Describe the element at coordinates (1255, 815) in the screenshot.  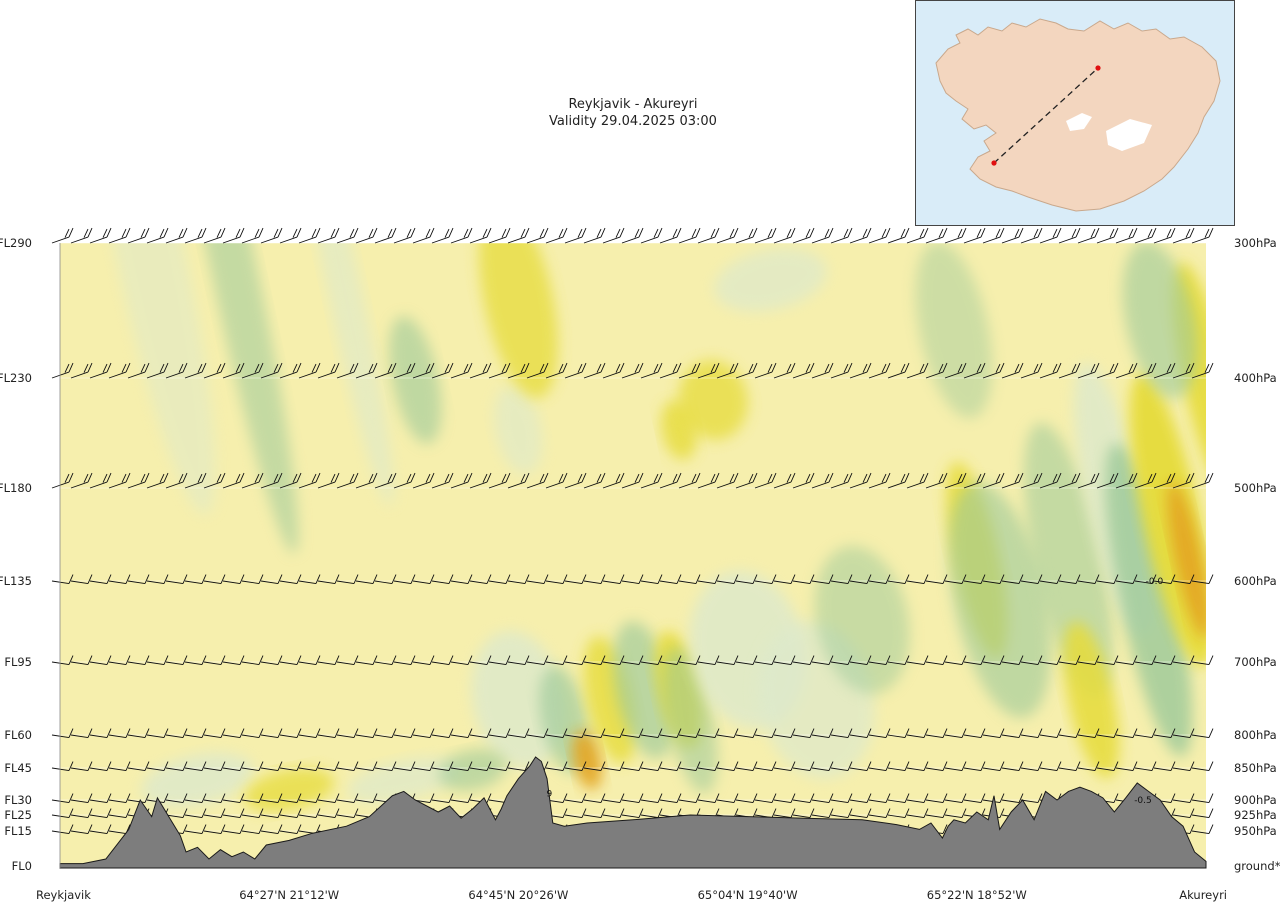
I see `pressure-tick-label: 925hPa` at that location.